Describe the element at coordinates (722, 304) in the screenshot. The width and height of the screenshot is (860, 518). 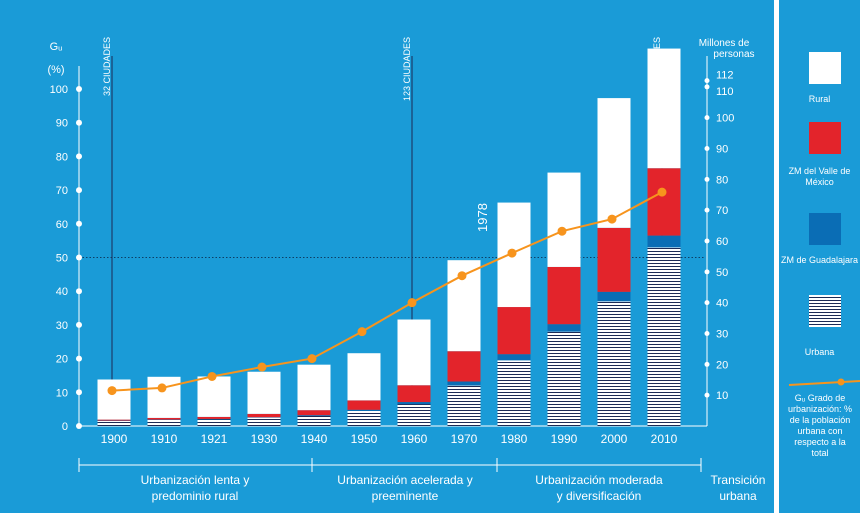
I see `right-tick-label: 40` at that location.